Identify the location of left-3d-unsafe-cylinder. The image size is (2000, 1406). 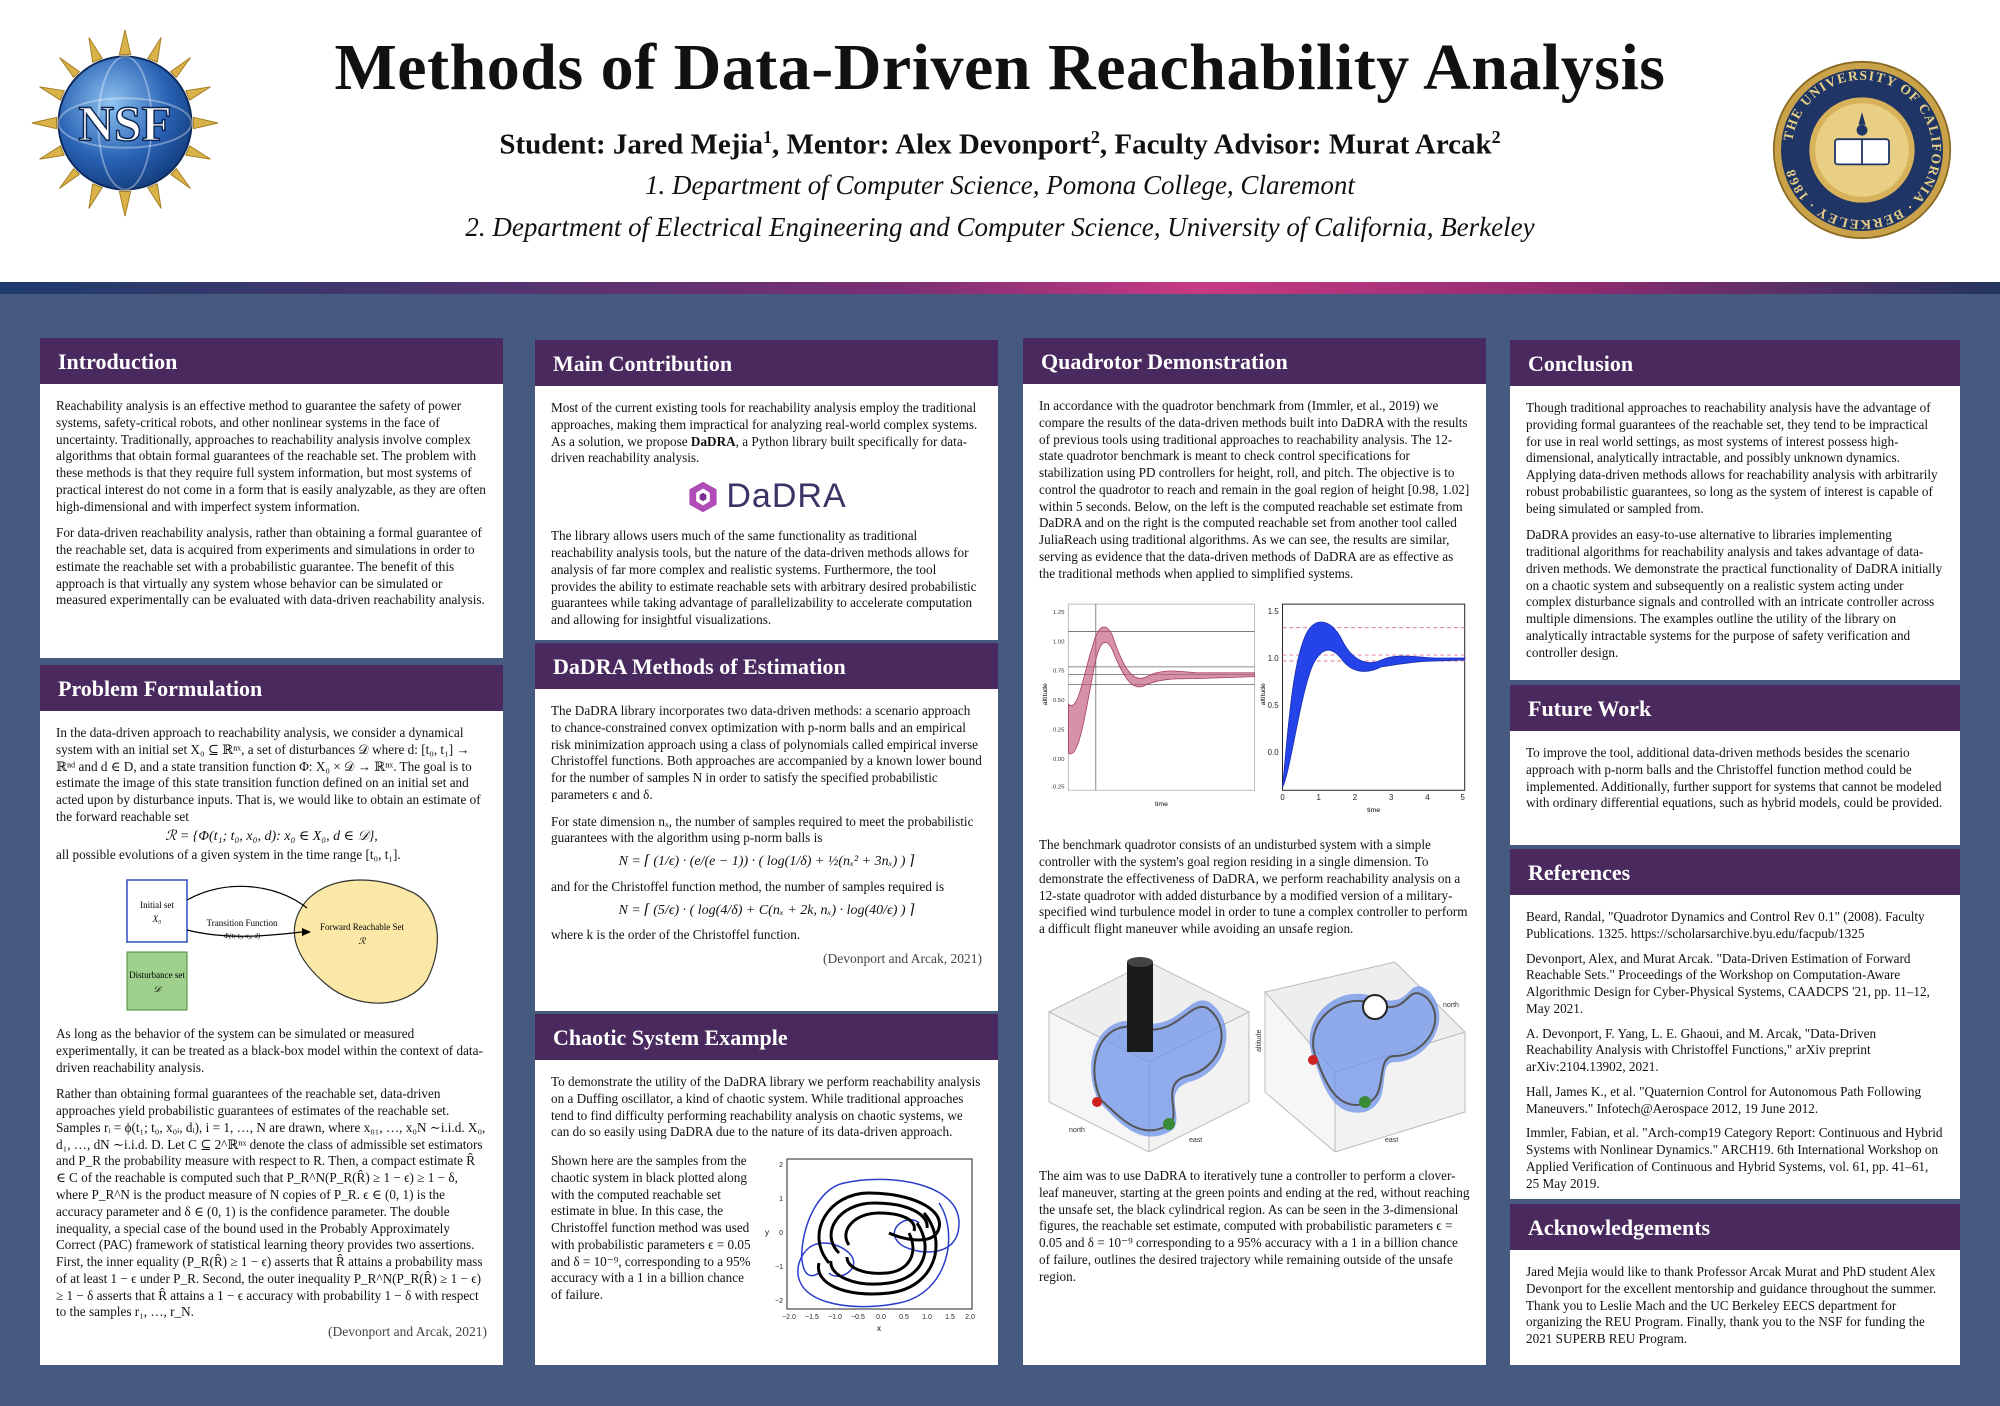
(1140, 1007).